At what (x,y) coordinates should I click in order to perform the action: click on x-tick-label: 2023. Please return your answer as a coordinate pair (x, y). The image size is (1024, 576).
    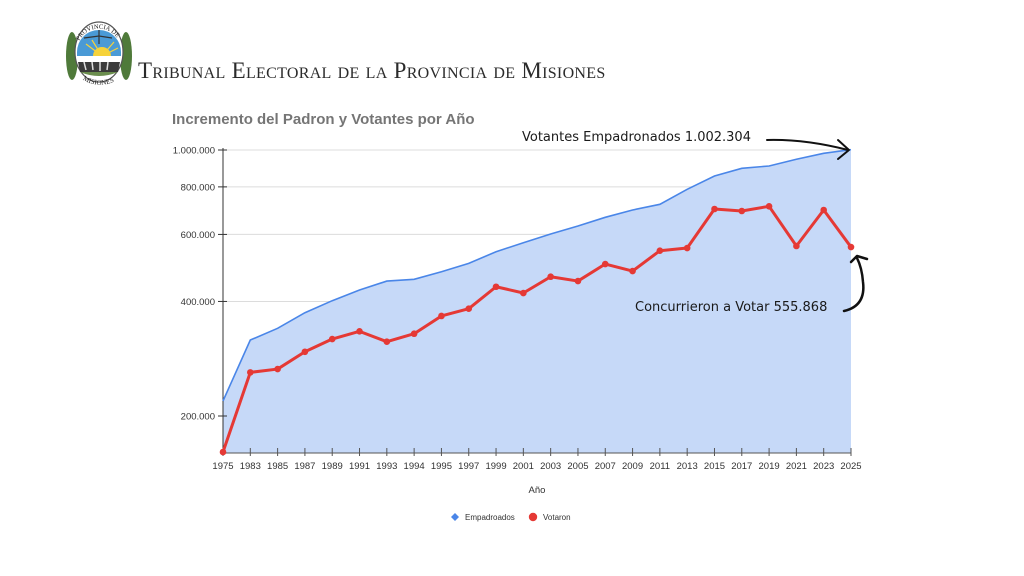
    Looking at the image, I should click on (823, 466).